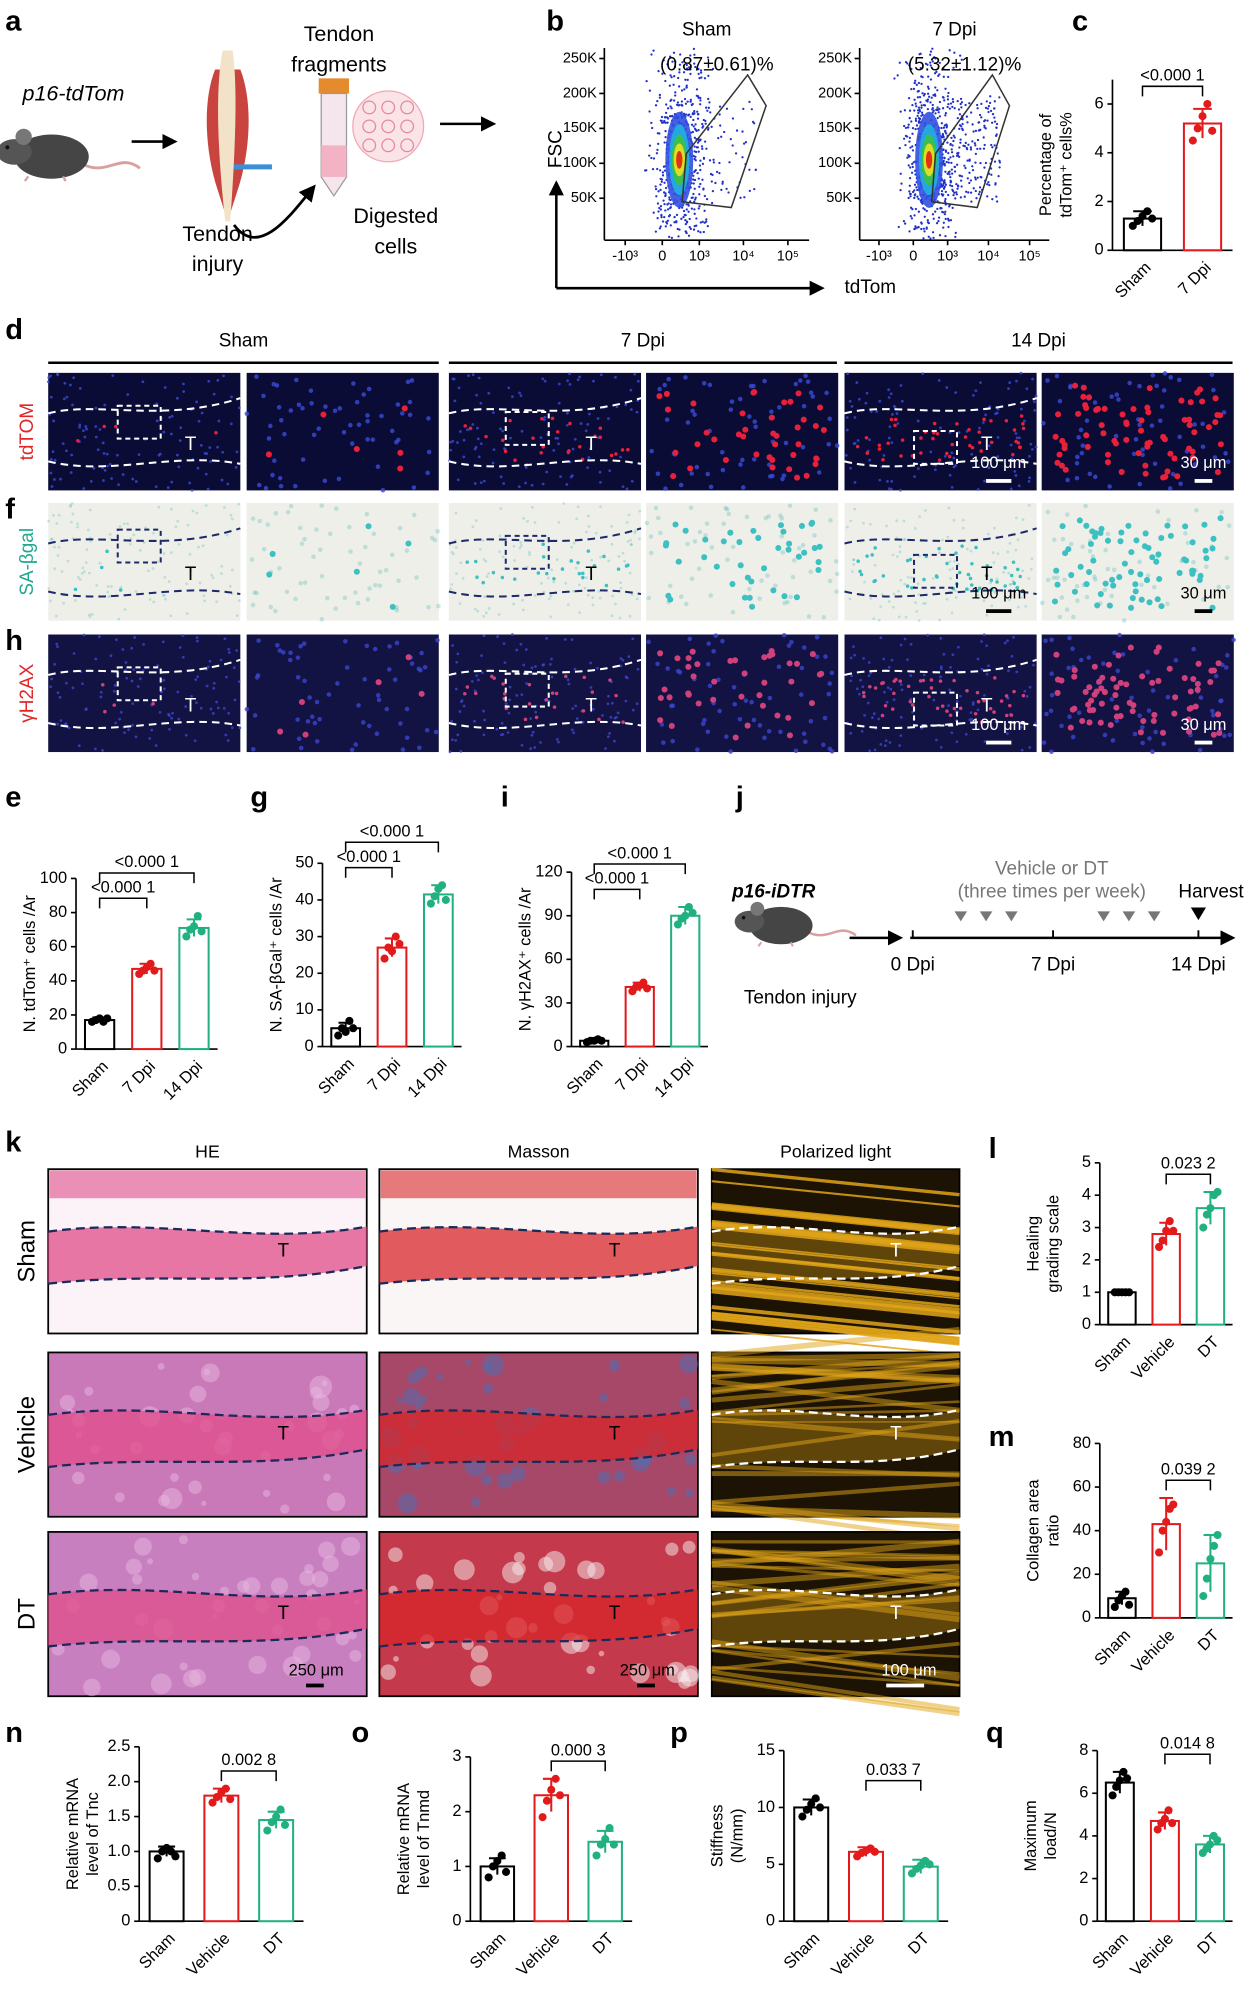 The width and height of the screenshot is (1258, 1992). I want to click on cell, so click(407, 145).